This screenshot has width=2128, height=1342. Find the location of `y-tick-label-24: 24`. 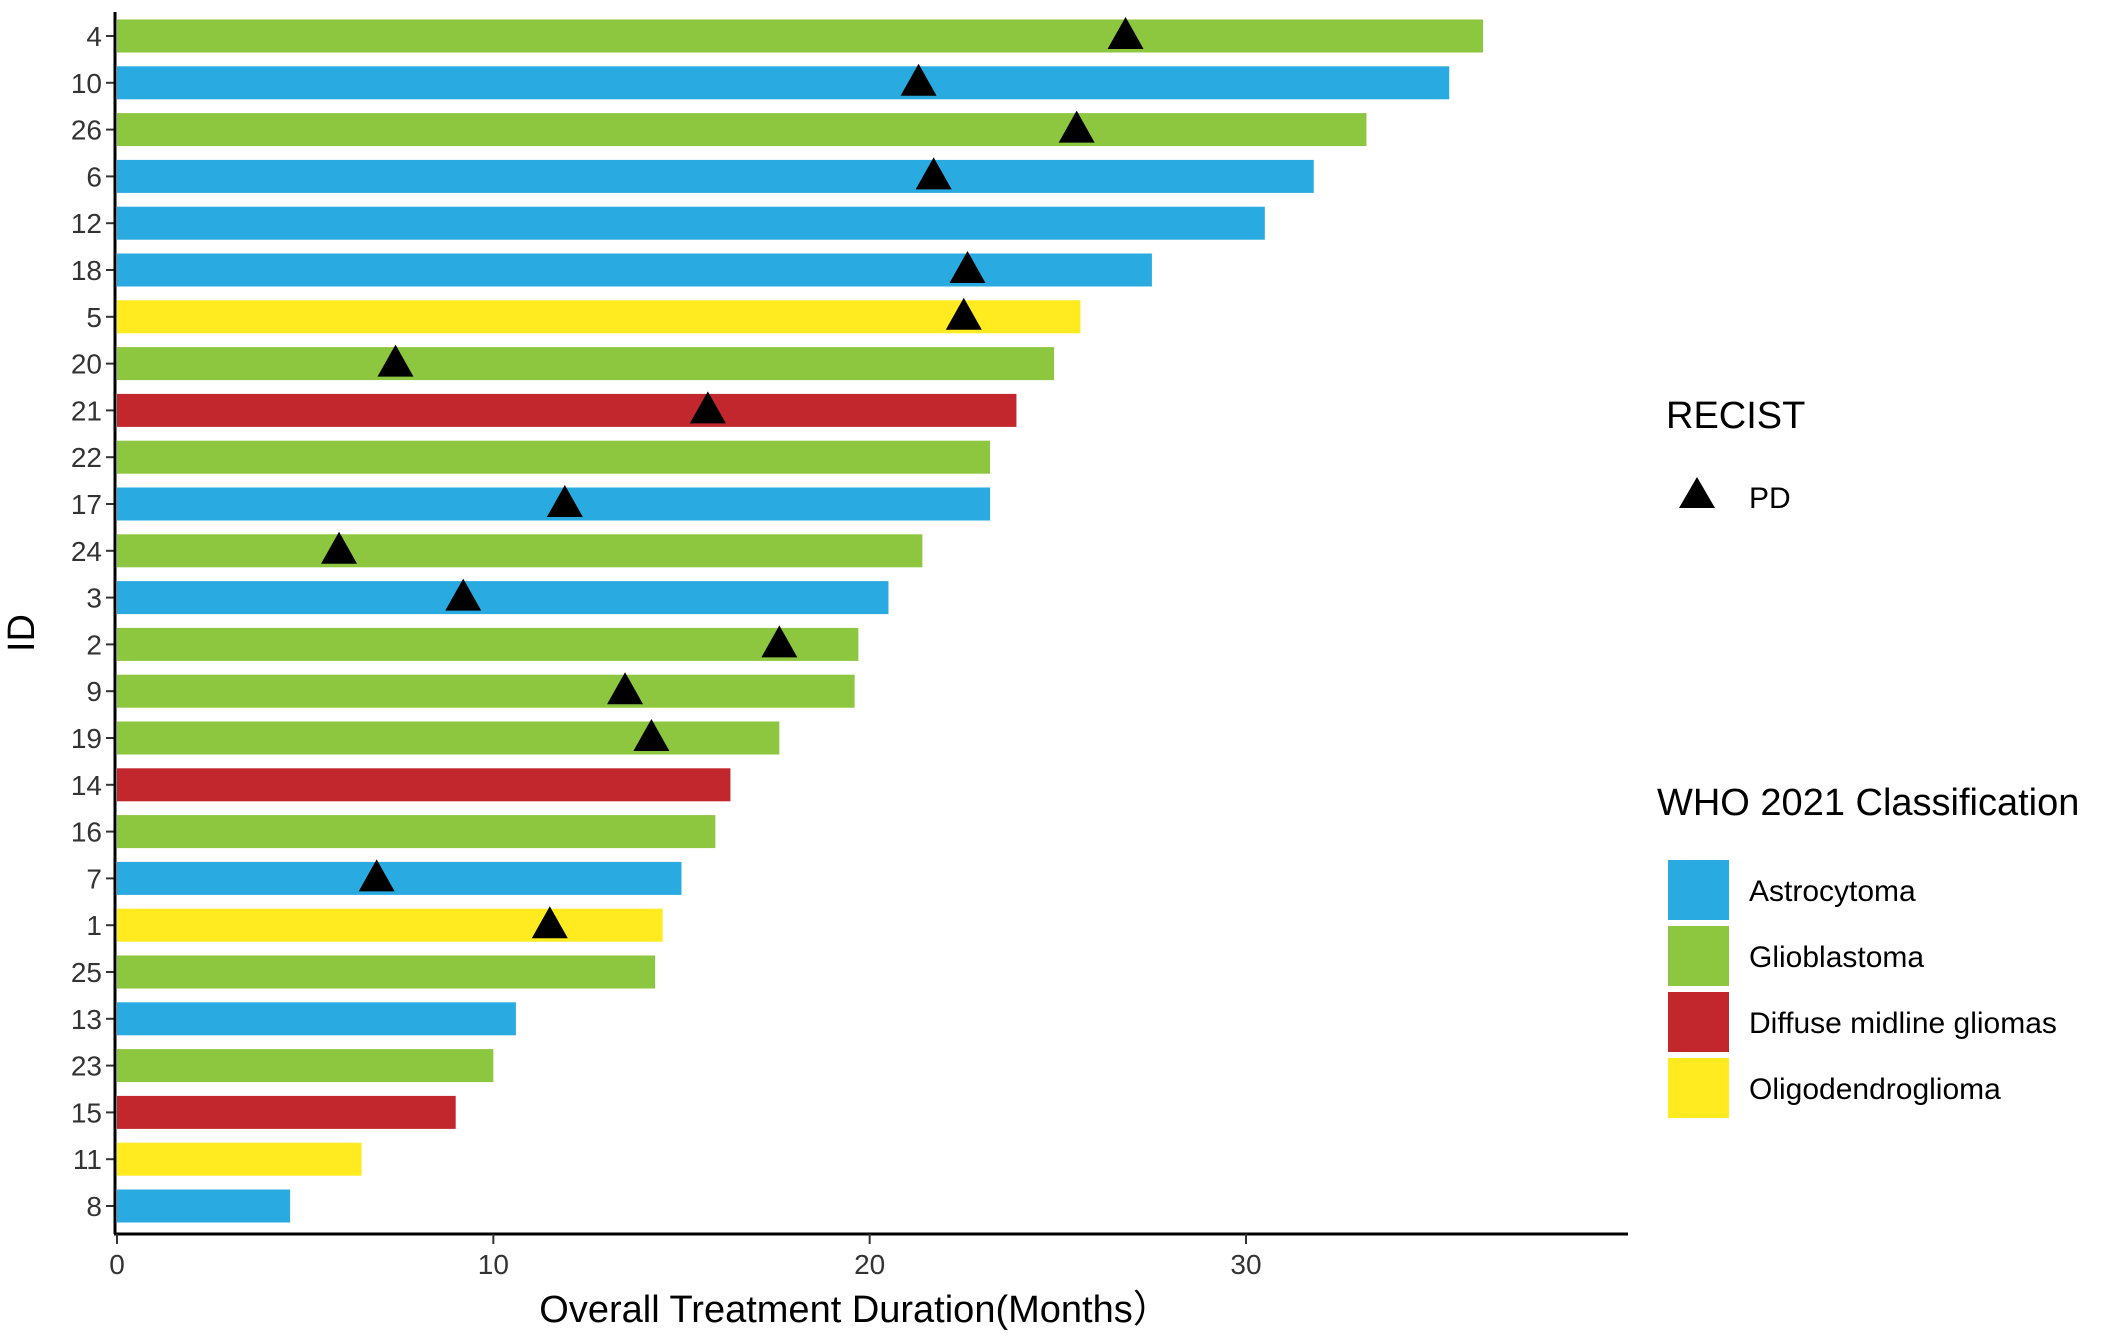

y-tick-label-24: 24 is located at coordinates (86, 551).